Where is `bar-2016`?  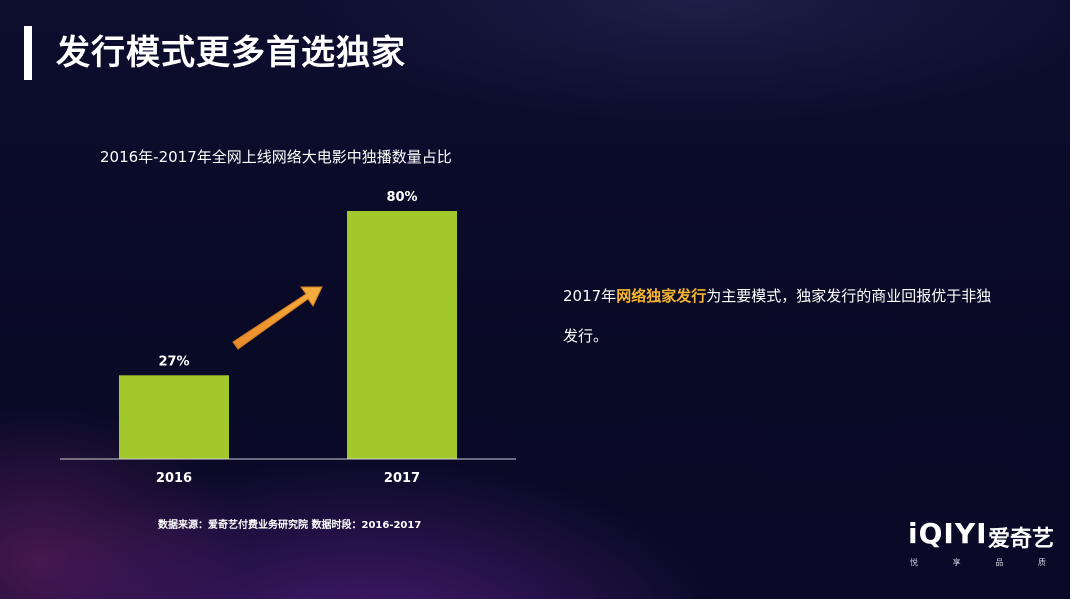
bar-2016 is located at coordinates (174, 417).